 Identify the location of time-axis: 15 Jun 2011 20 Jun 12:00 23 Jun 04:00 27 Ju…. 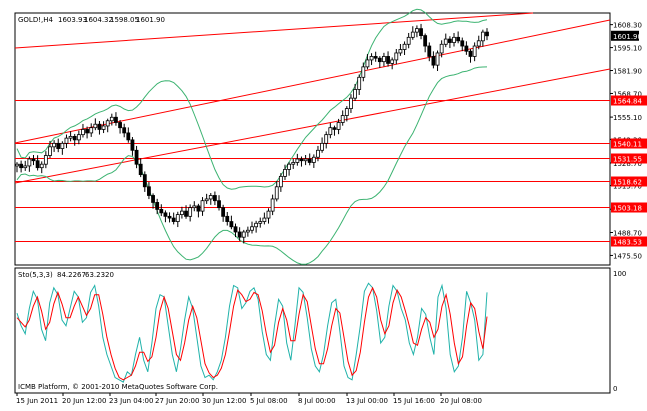
(249, 399).